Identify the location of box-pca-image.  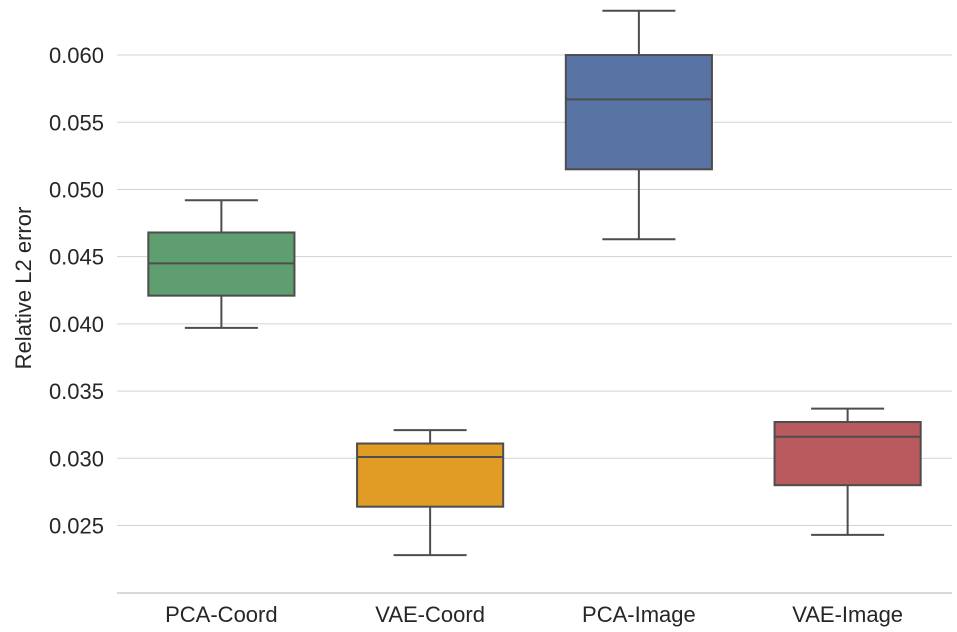
(638, 125).